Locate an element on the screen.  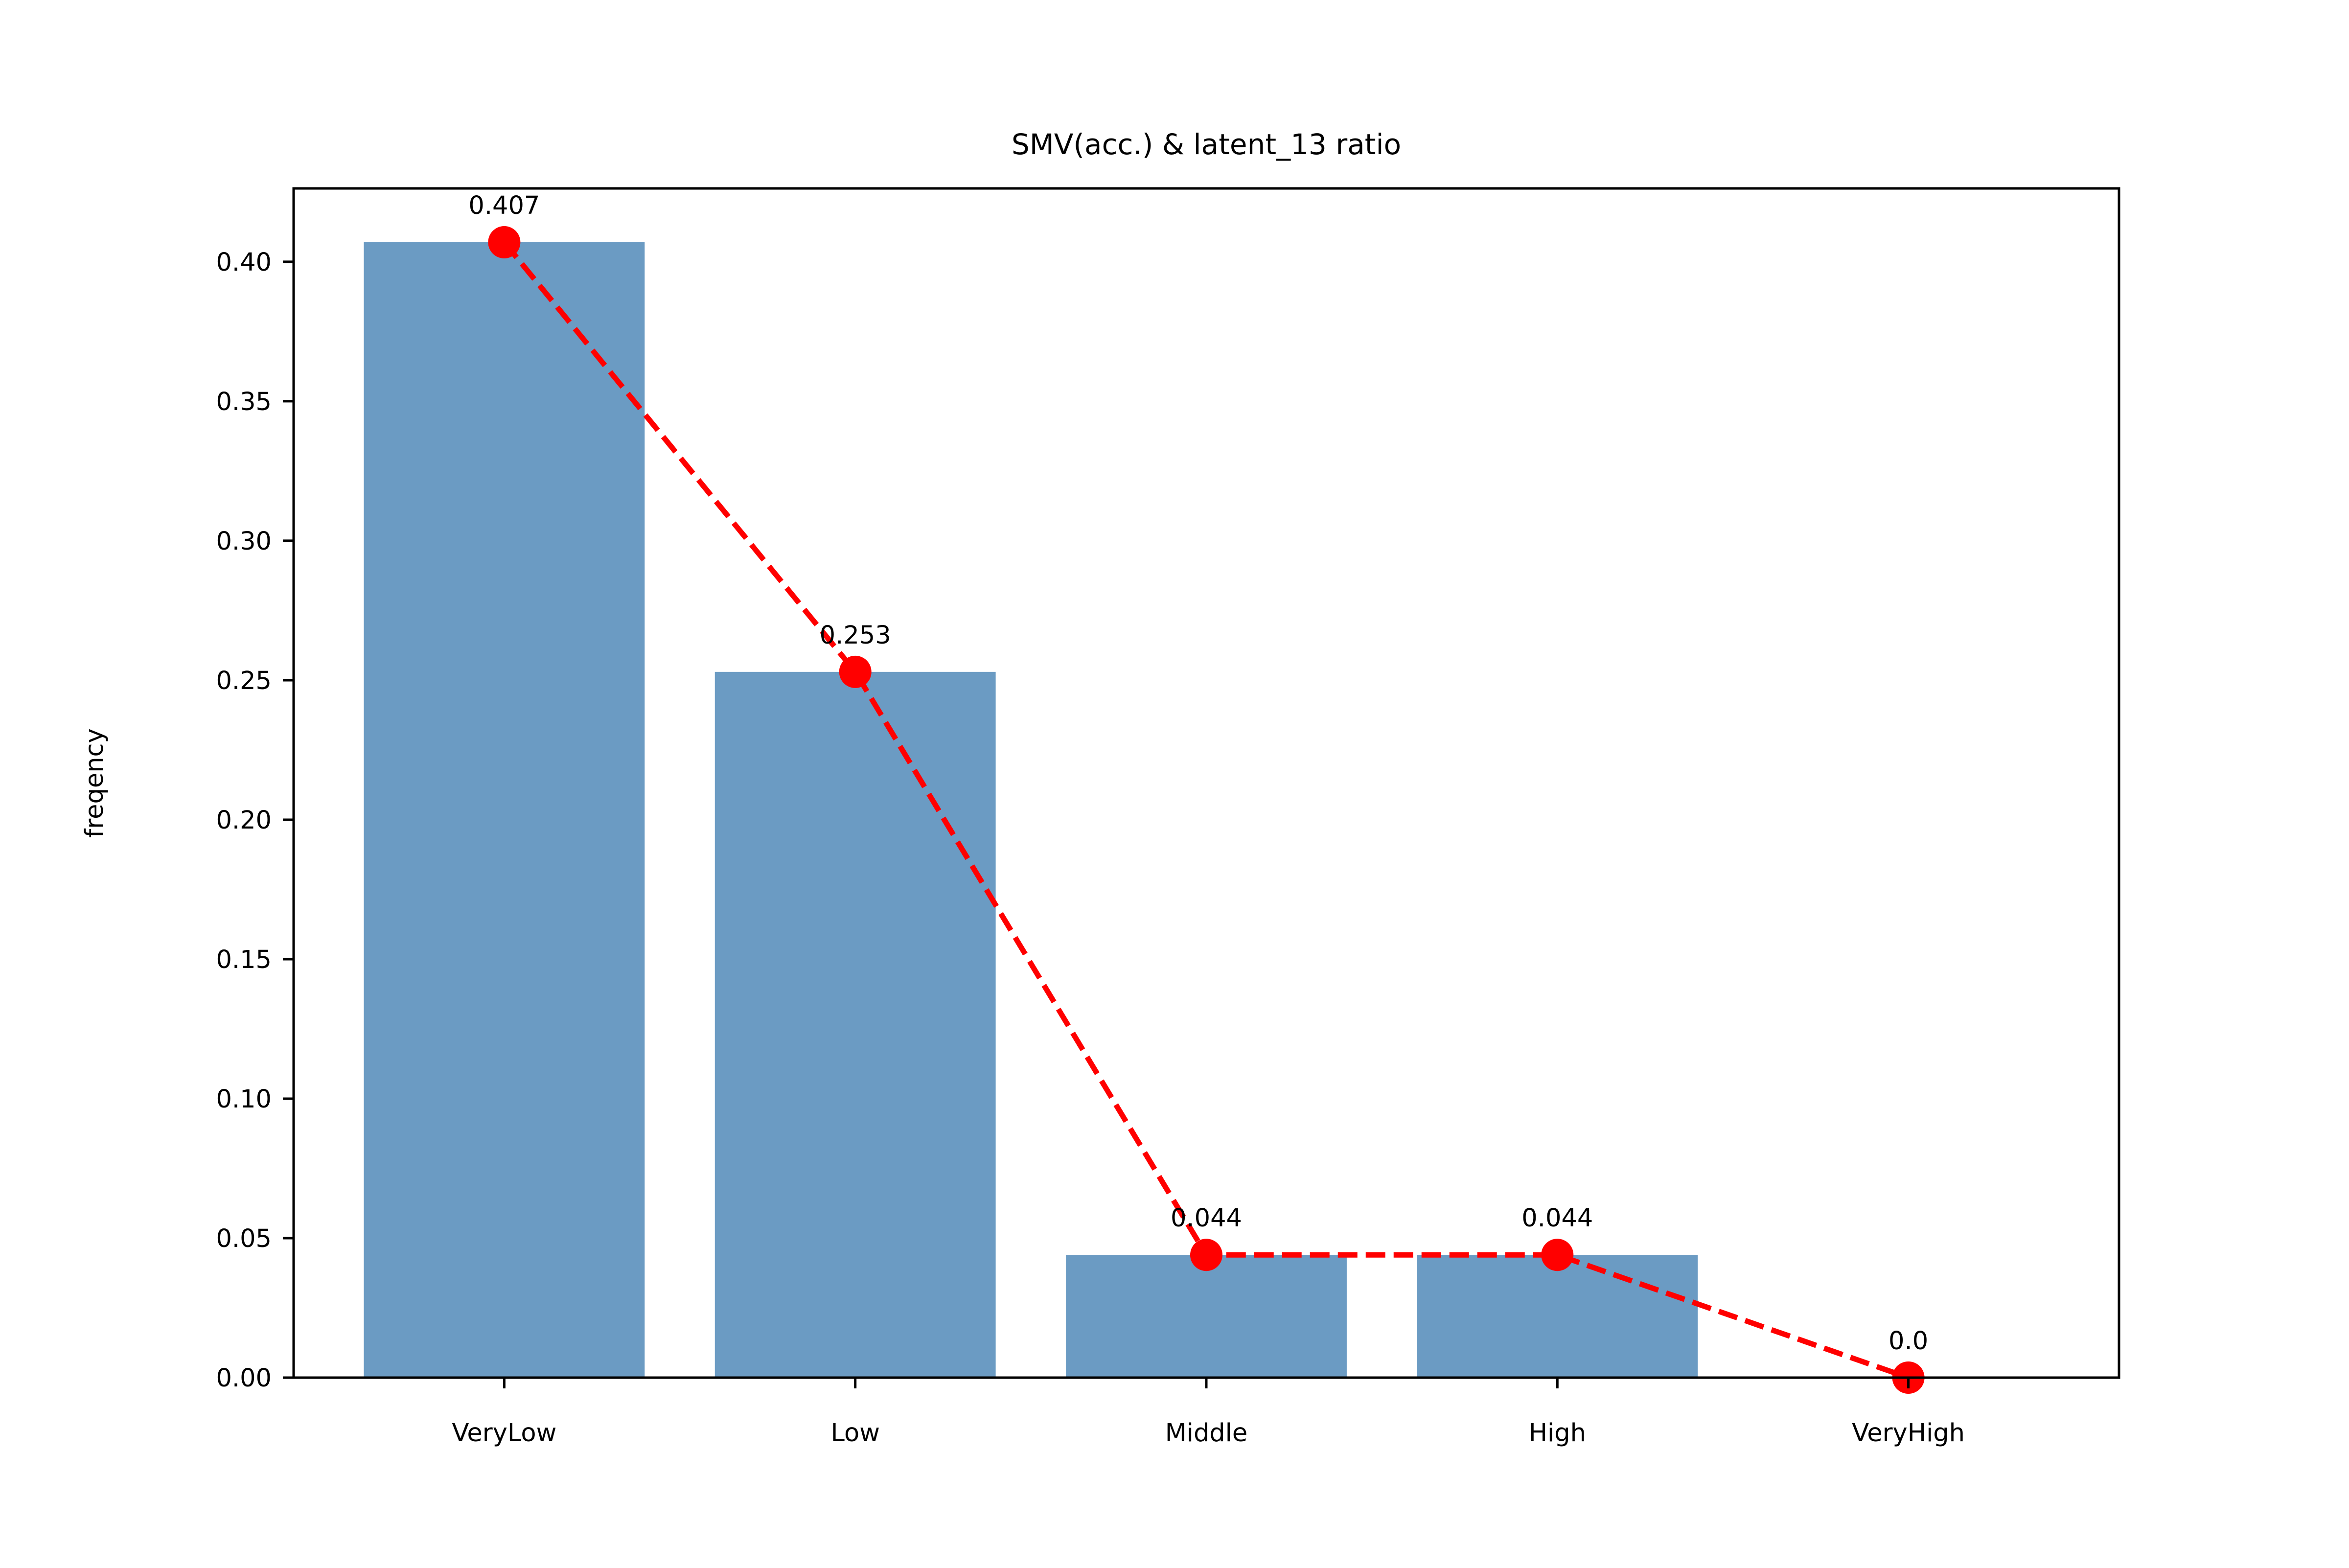
y-tick-label: 0.30 is located at coordinates (244, 541).